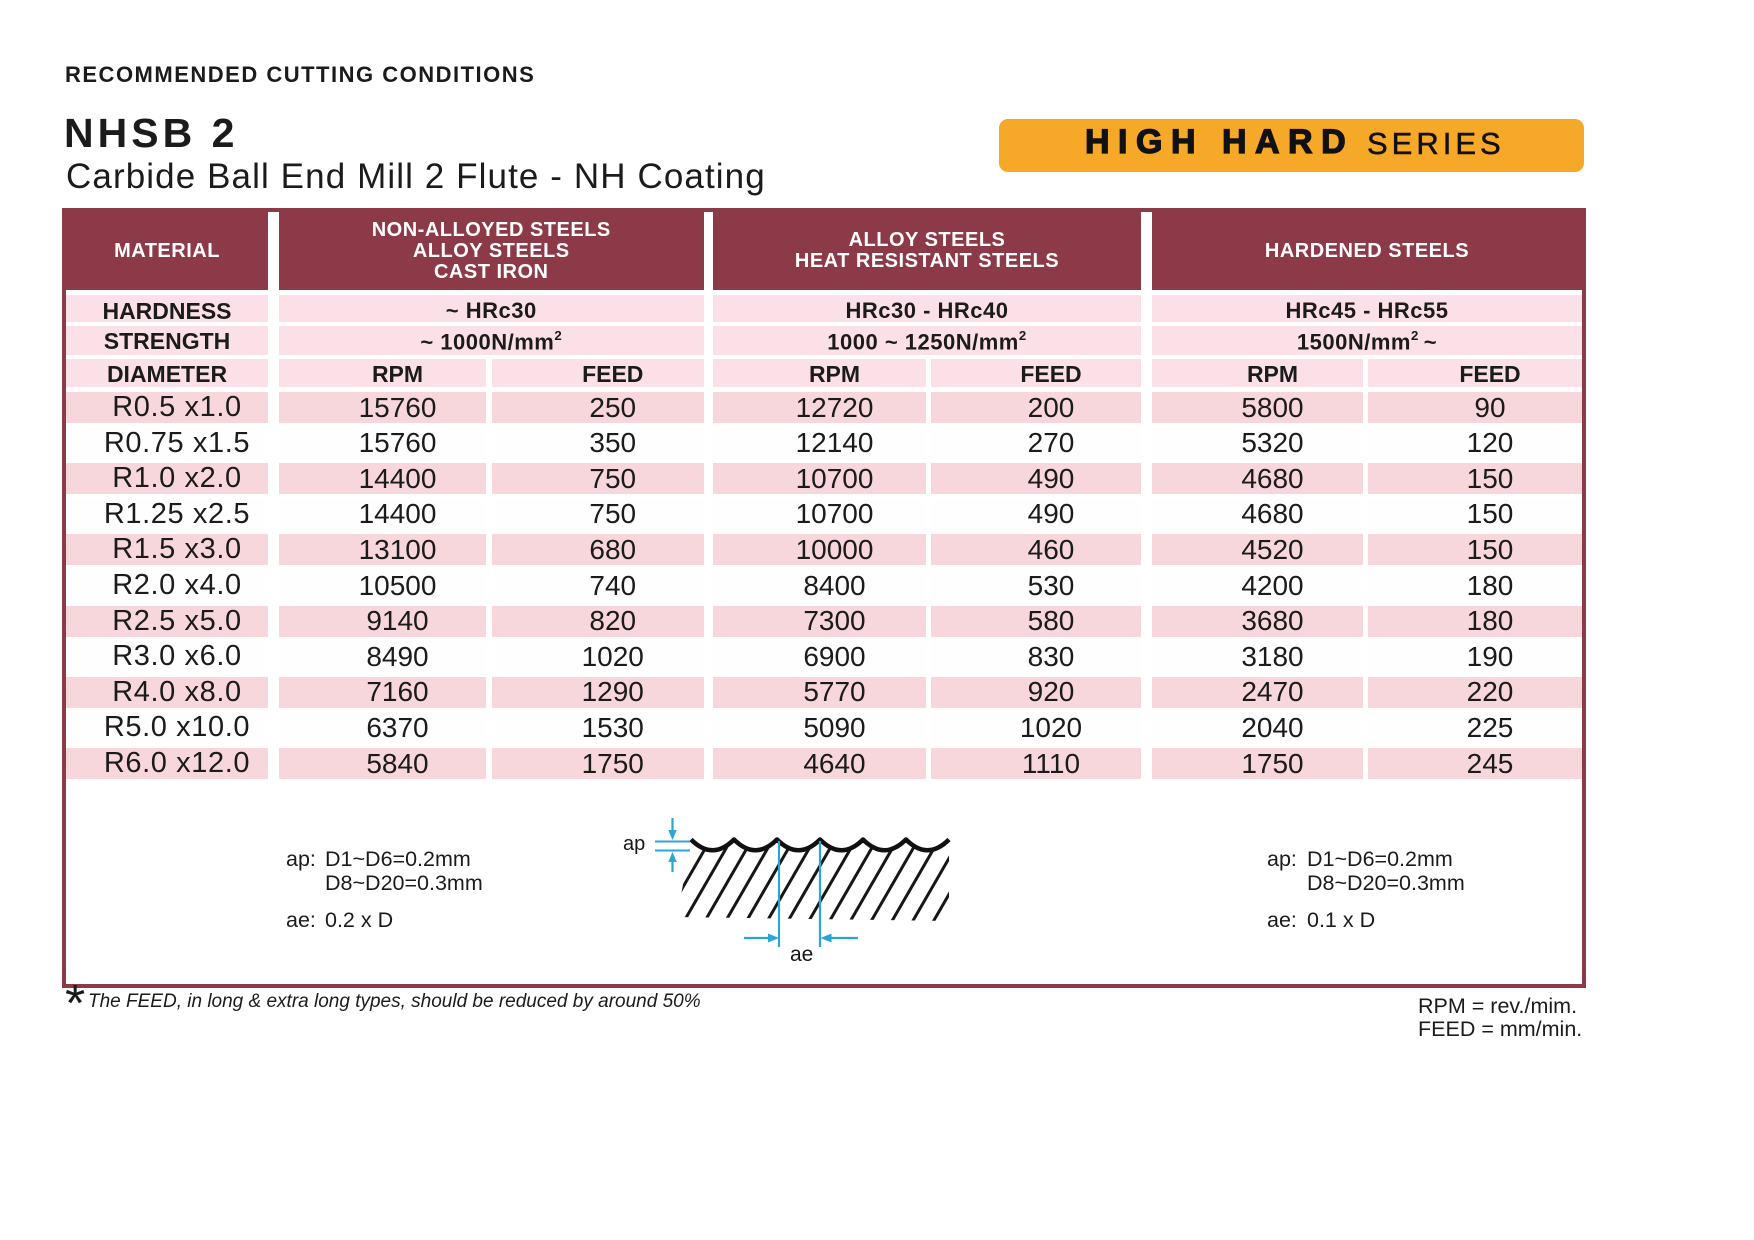 This screenshot has width=1754, height=1240. Describe the element at coordinates (801, 954) in the screenshot. I see `svg-text: ae` at that location.